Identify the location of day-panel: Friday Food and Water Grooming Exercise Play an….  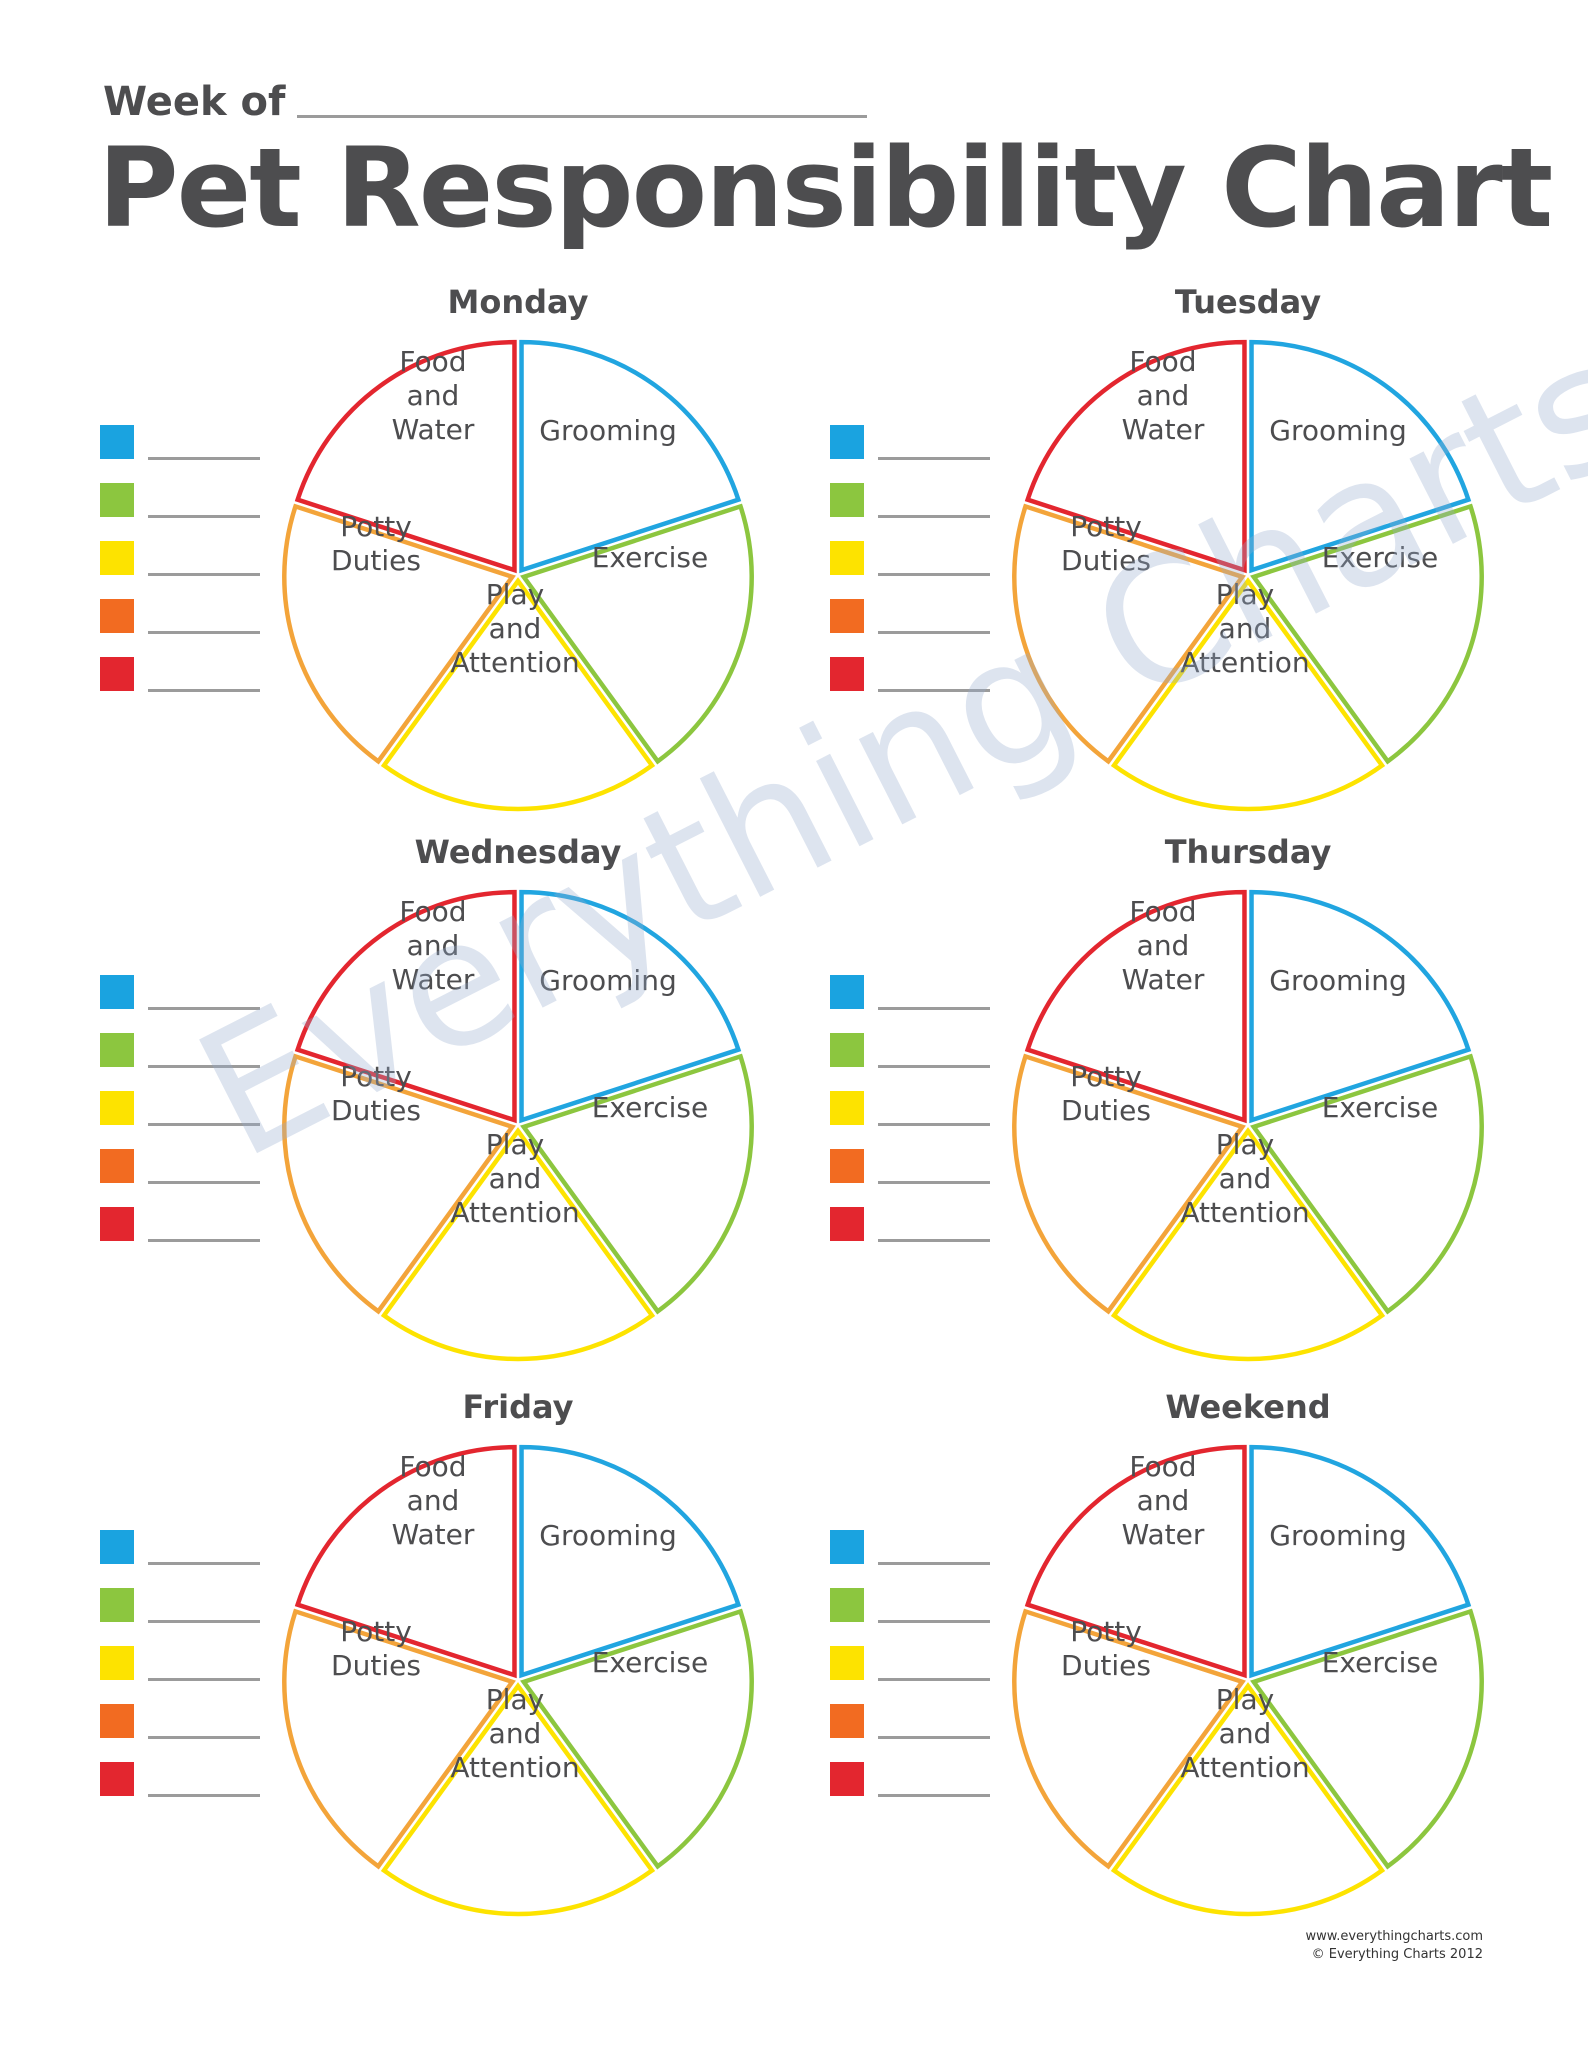
(470, 1646).